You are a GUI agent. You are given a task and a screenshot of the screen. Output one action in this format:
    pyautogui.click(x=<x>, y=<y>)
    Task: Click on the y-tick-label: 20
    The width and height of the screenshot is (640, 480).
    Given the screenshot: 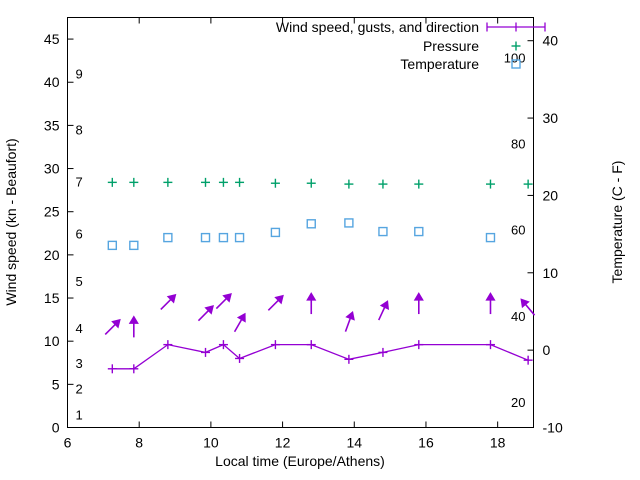 What is the action you would take?
    pyautogui.click(x=52, y=255)
    